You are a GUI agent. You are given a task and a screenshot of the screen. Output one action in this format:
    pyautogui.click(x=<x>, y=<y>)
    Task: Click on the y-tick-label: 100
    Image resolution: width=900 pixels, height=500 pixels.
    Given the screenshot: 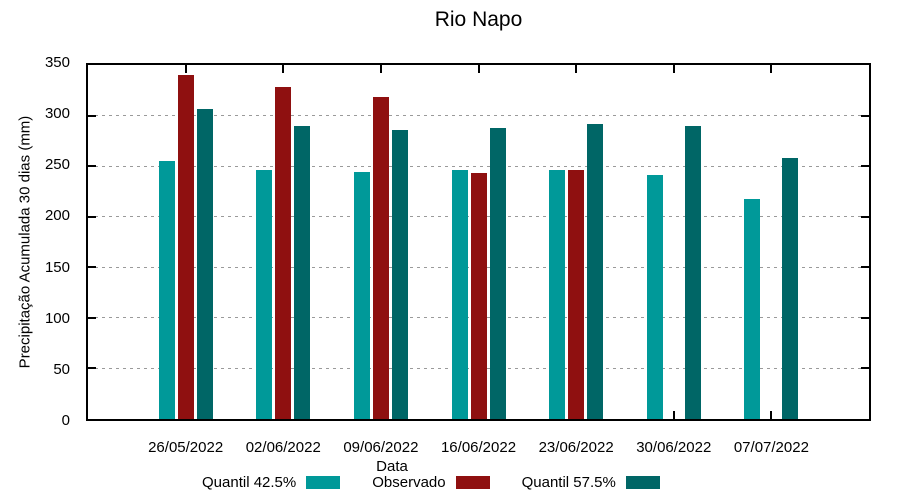 What is the action you would take?
    pyautogui.click(x=57, y=318)
    